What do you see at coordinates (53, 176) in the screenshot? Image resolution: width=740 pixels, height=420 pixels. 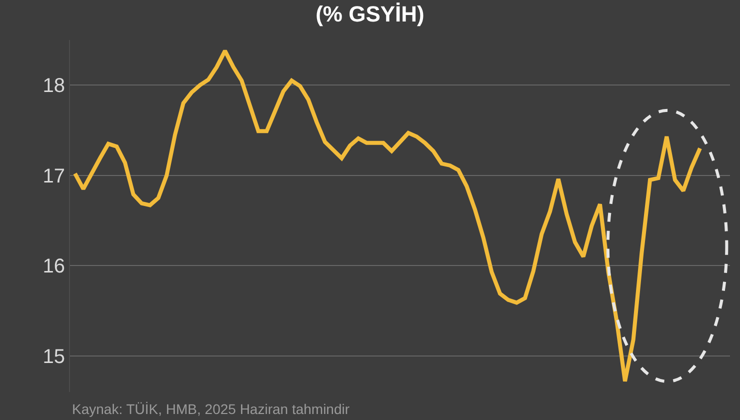 I see `y-tick-label: 17` at bounding box center [53, 176].